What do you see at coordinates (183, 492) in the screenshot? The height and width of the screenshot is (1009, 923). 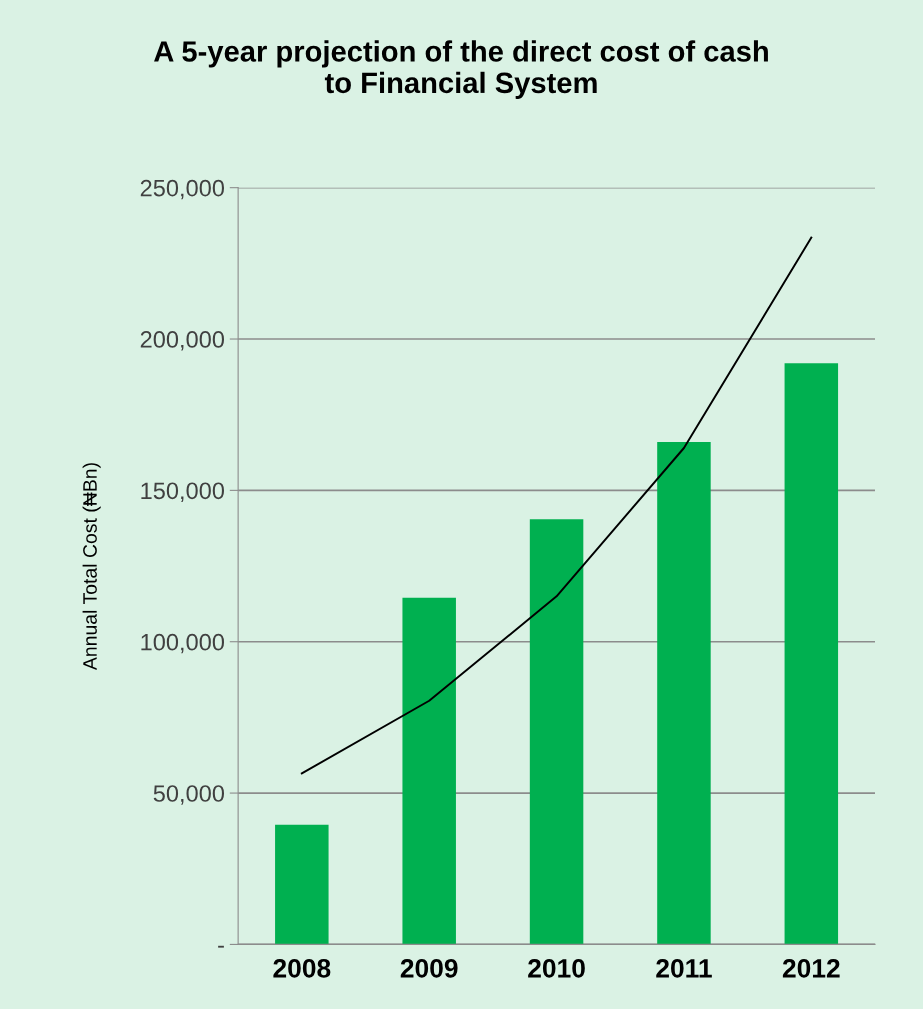 I see `y-tick-label: 150,000` at bounding box center [183, 492].